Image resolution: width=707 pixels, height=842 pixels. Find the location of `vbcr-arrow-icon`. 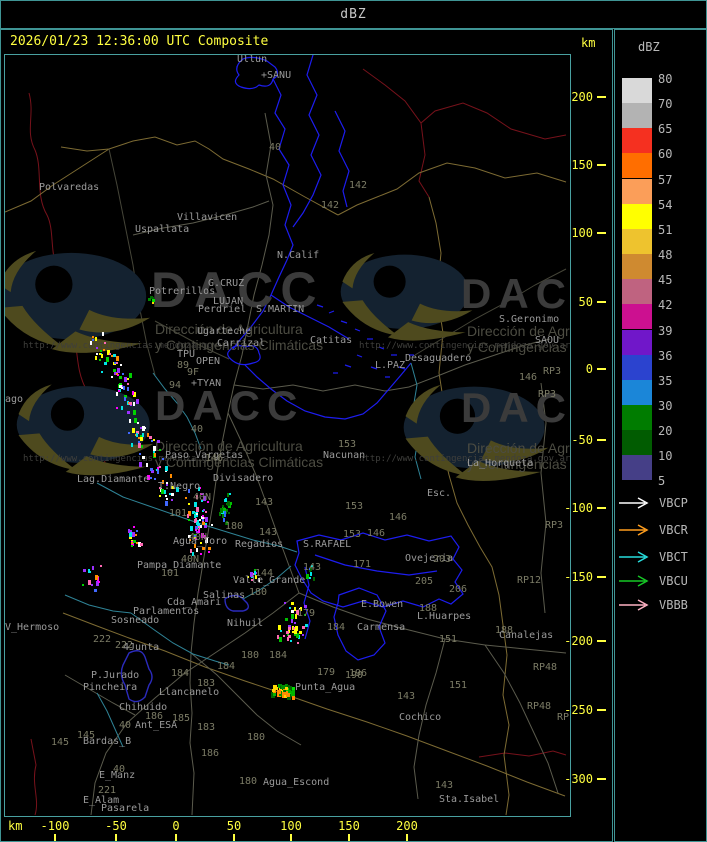

vbcr-arrow-icon is located at coordinates (634, 530).